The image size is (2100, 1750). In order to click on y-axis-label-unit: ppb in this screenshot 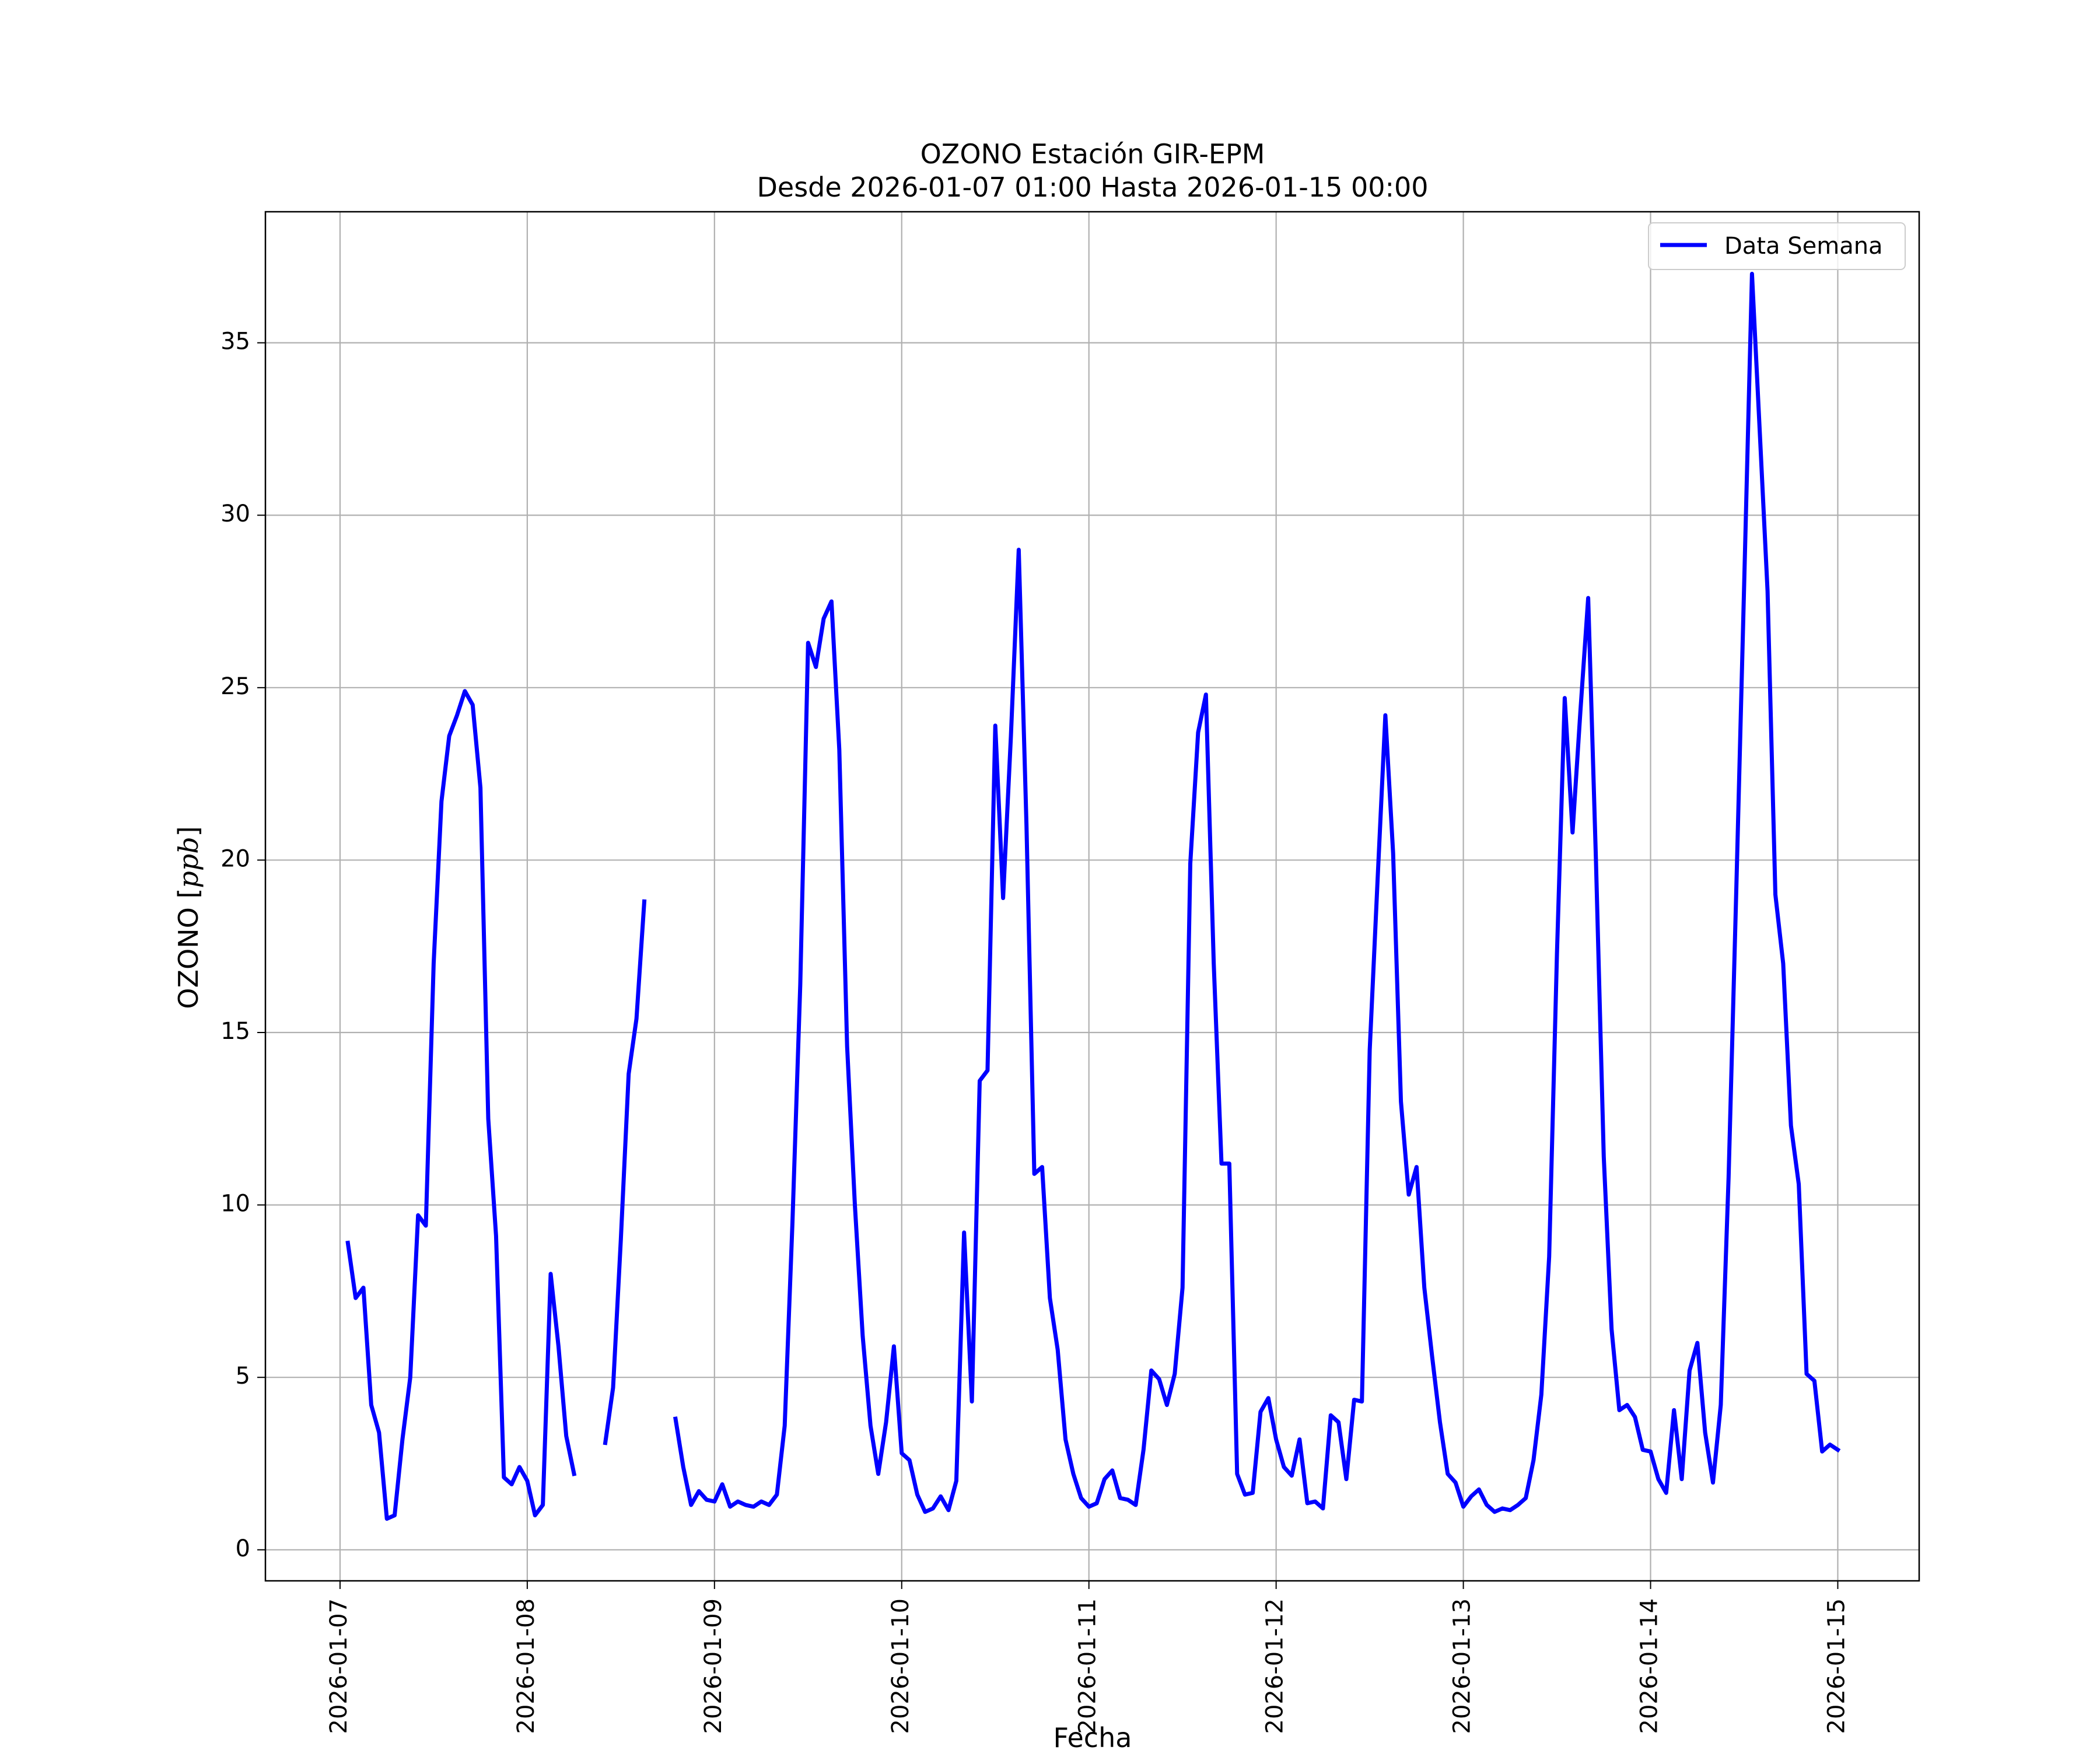, I will do `click(188, 862)`.